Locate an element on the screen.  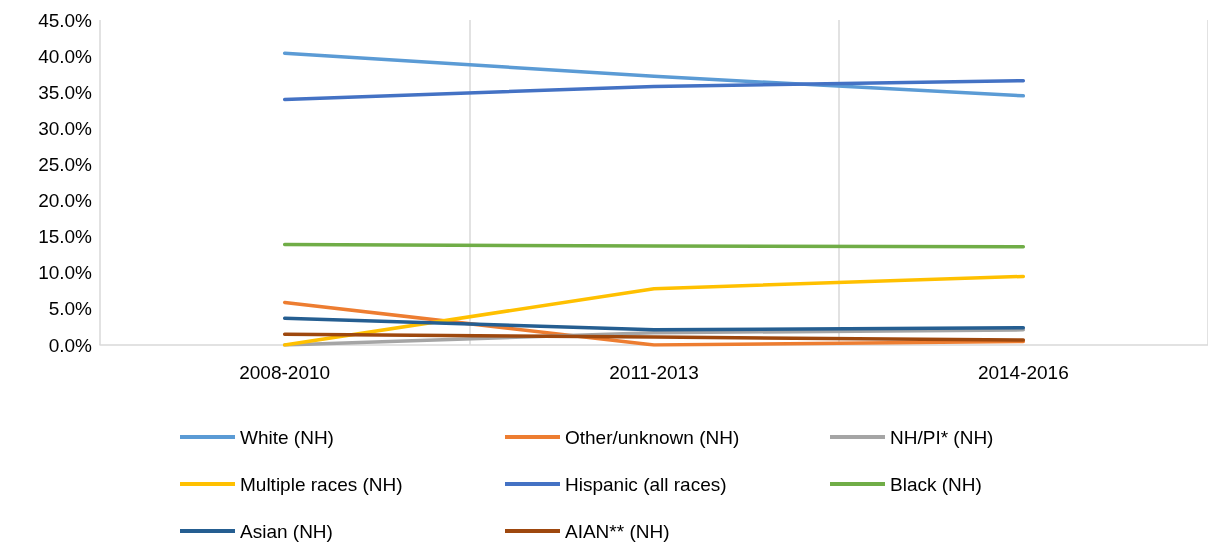
y-tick-label: 20.0% is located at coordinates (65, 201).